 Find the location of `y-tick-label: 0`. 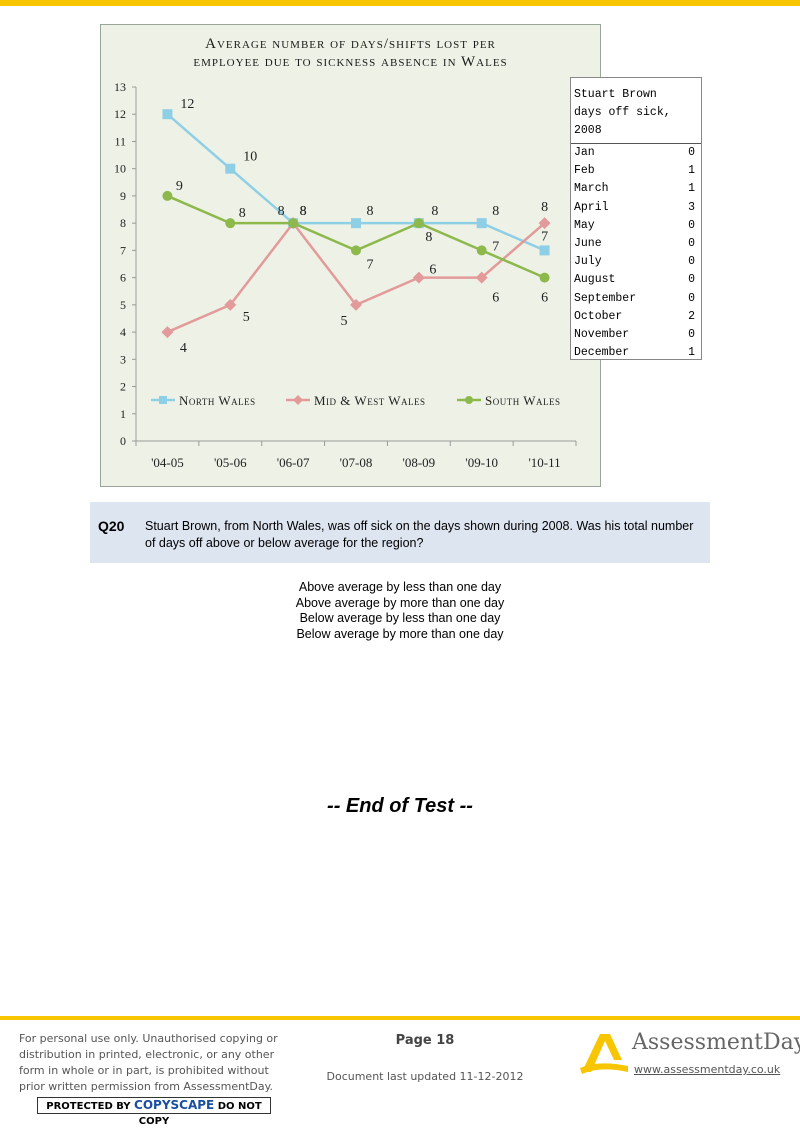

y-tick-label: 0 is located at coordinates (123, 441).